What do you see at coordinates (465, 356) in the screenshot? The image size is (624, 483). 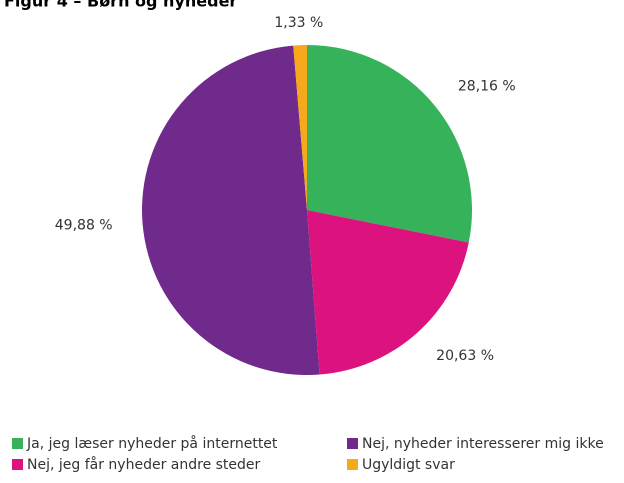 I see `data-label: 20,63 %` at bounding box center [465, 356].